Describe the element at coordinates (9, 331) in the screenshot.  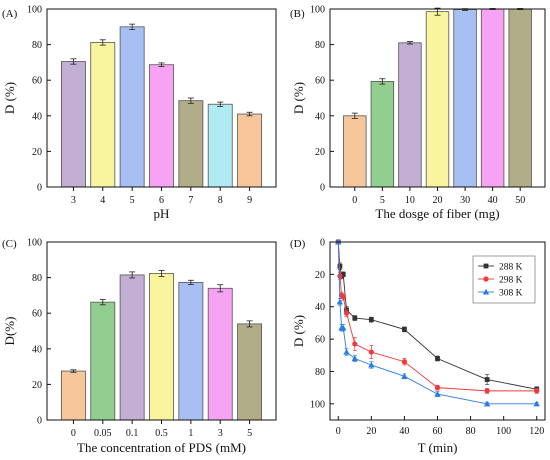
I see `y-axis-label: D(%)` at that location.